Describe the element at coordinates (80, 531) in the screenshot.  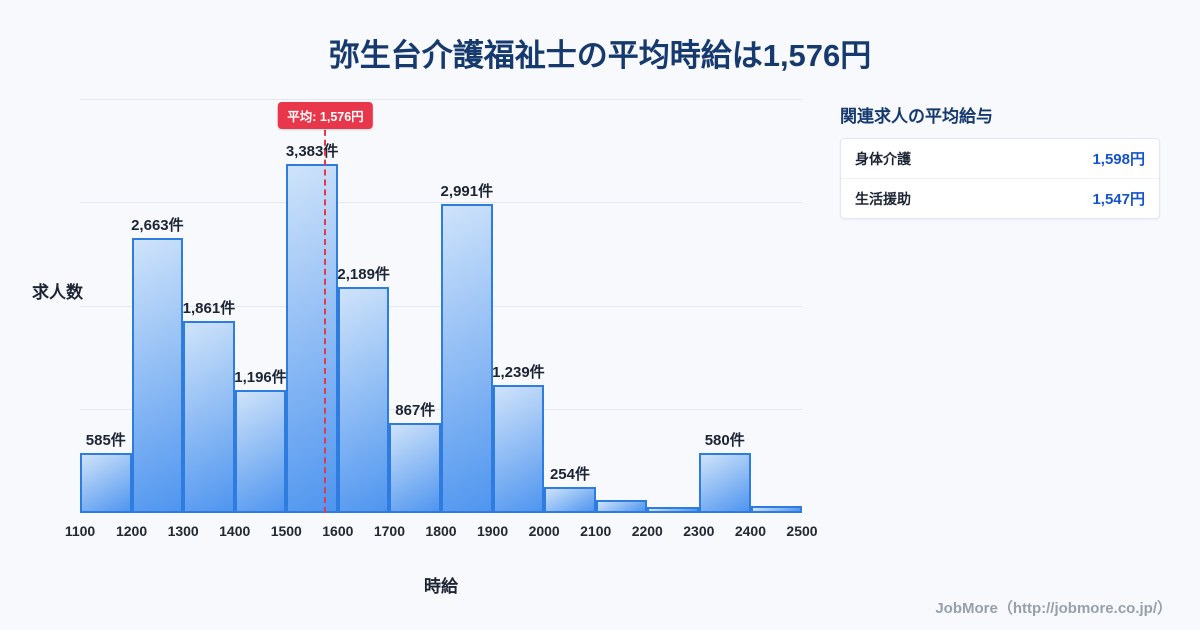
I see `x-tick-label: 1100` at that location.